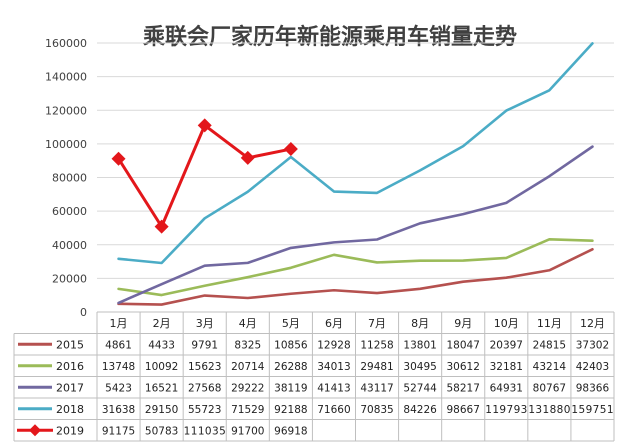 The image size is (640, 442). I want to click on data-cell: 111035, so click(205, 431).